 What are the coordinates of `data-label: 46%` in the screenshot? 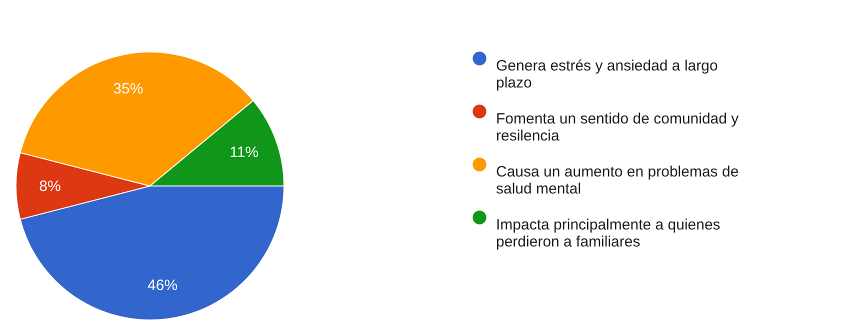 It's located at (163, 285).